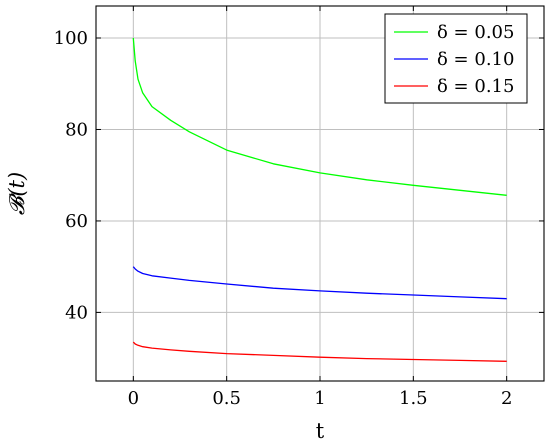  Describe the element at coordinates (76, 129) in the screenshot. I see `y-tick-label: 80` at that location.